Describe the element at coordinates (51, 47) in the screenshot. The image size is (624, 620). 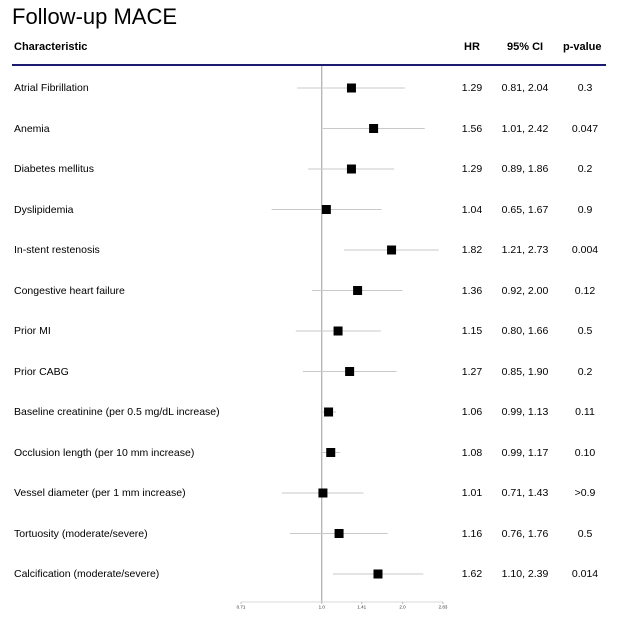
I see `header-characteristic: Characteristic` at that location.